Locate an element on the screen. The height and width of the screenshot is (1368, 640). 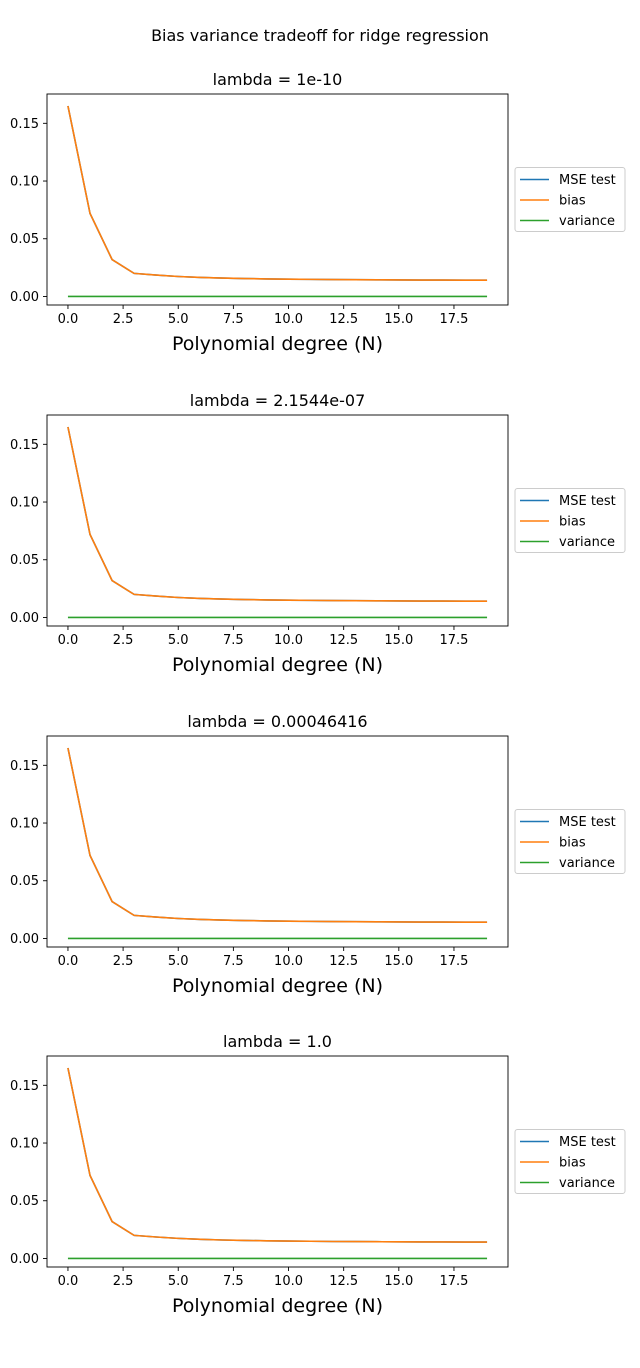
chart-title: lambda = 1.0 is located at coordinates (277, 1041).